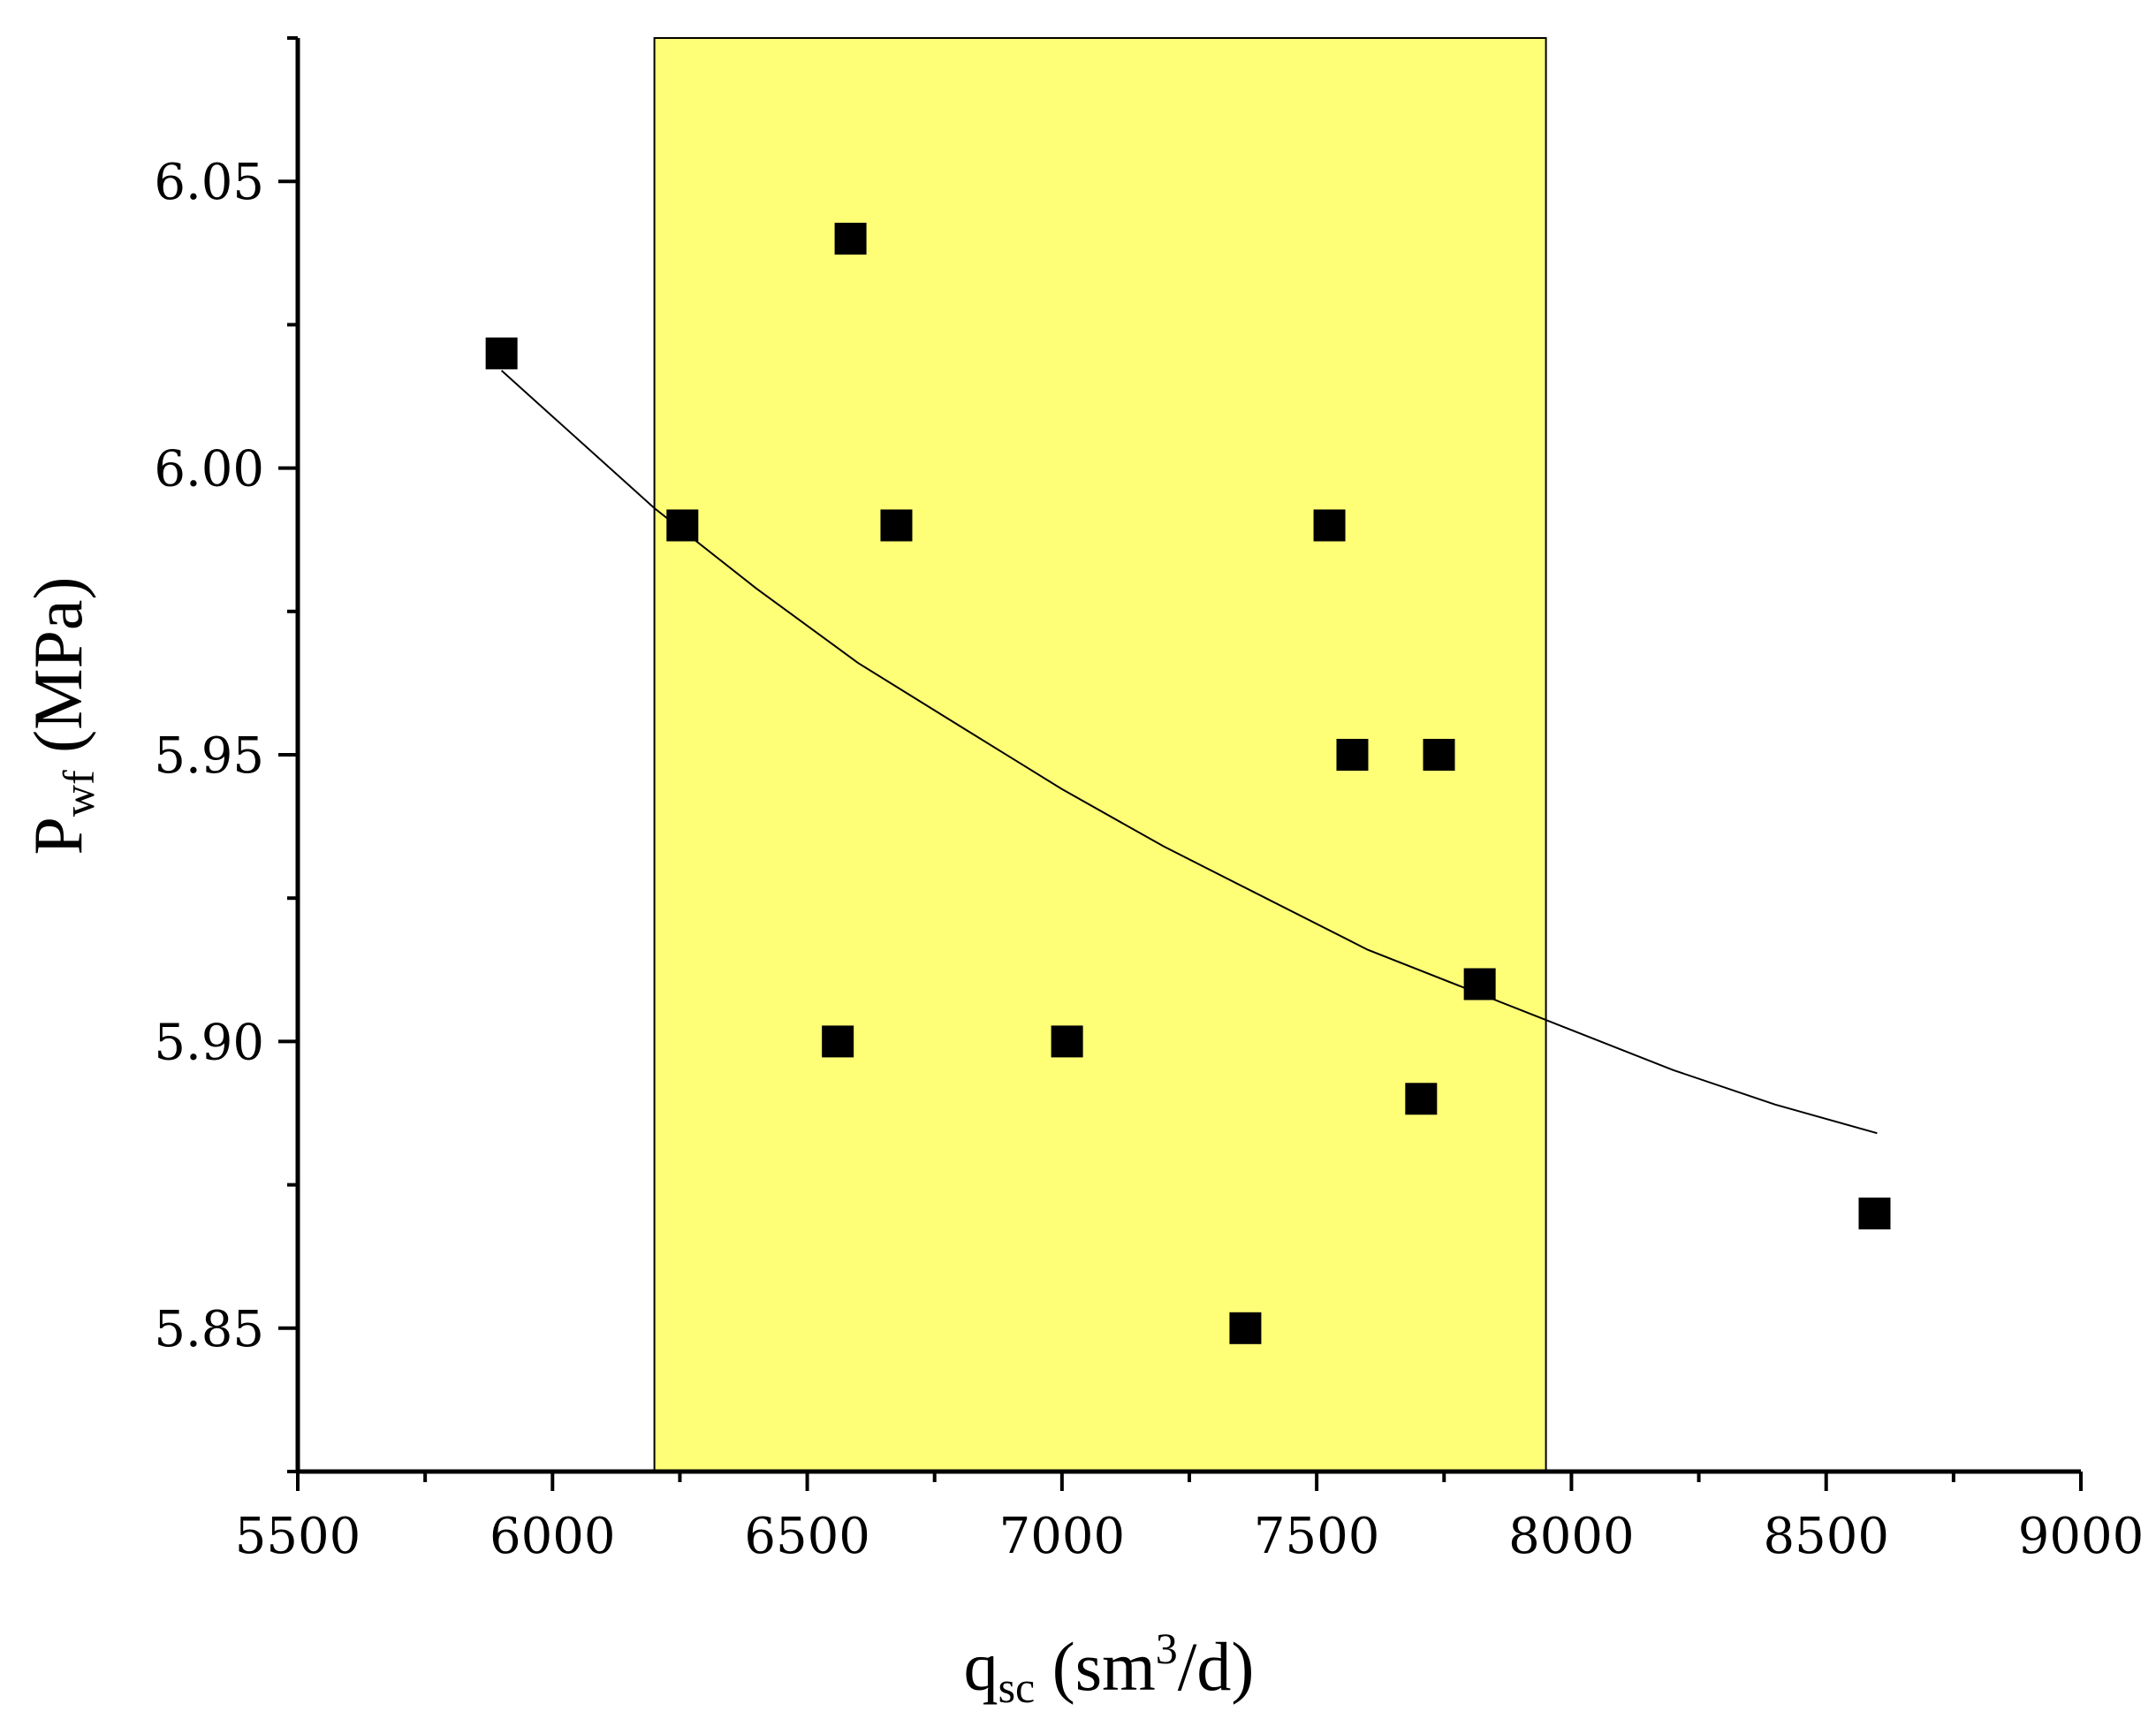 The image size is (2156, 1719). Describe the element at coordinates (1062, 1537) in the screenshot. I see `x-tick-label: 7000` at that location.